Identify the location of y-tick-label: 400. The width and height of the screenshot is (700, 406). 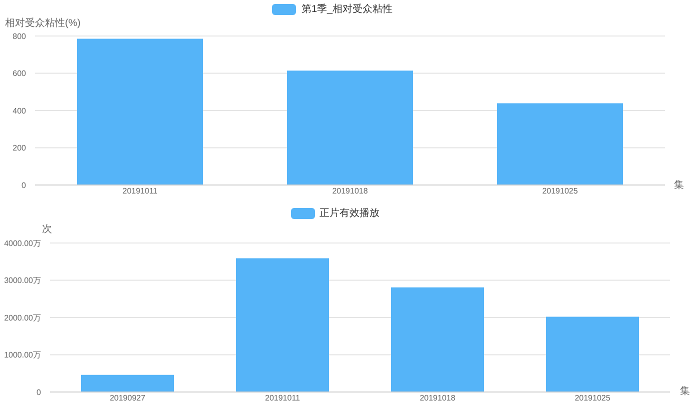
(19, 111).